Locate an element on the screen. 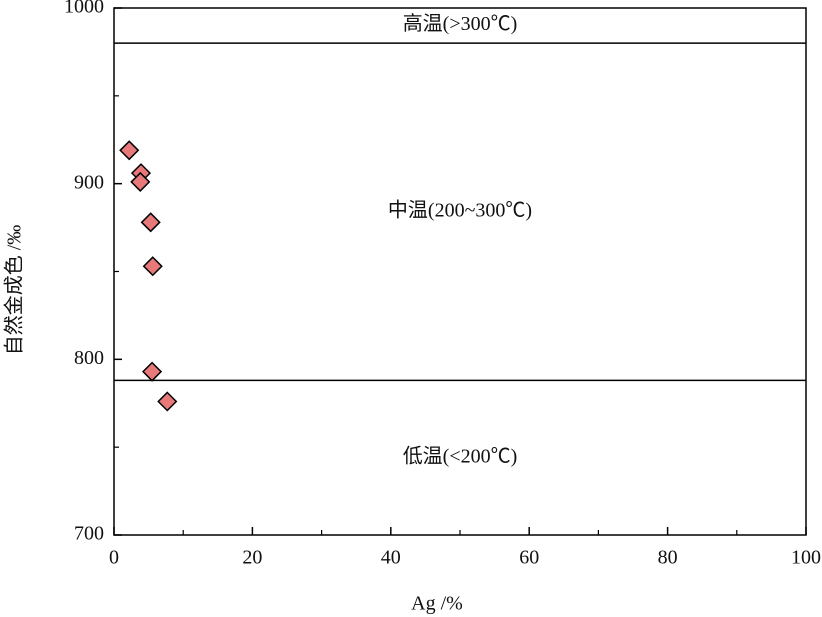  y-tick-label: 900 is located at coordinates (89, 182).